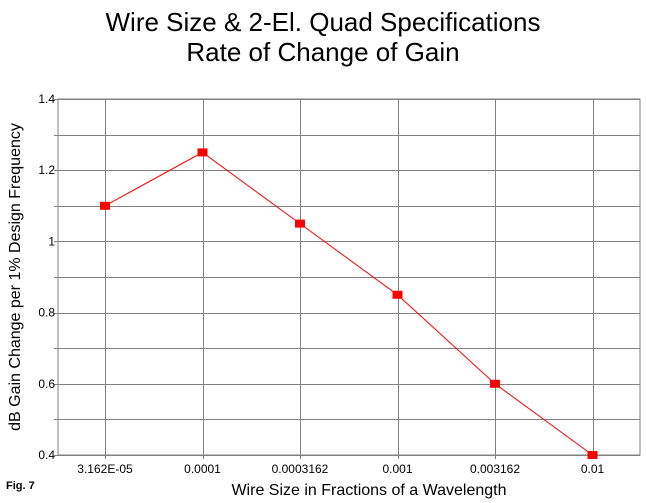 This screenshot has width=646, height=503. Describe the element at coordinates (105, 469) in the screenshot. I see `x-tick-label: 3.162E-05` at that location.